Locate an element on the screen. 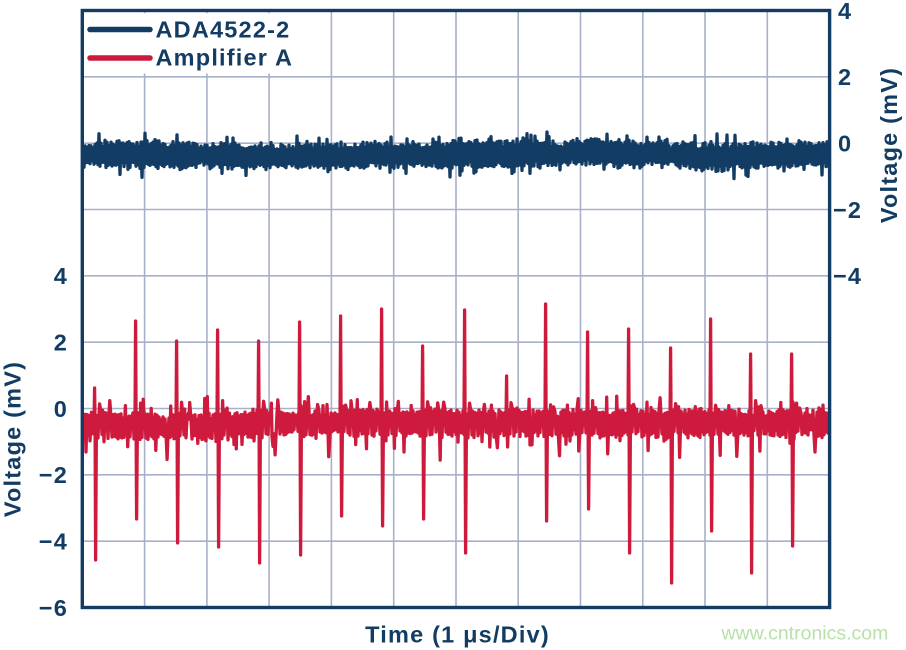 This screenshot has height=650, width=906. svg-text: Time (1 μs/Div) is located at coordinates (457, 635).